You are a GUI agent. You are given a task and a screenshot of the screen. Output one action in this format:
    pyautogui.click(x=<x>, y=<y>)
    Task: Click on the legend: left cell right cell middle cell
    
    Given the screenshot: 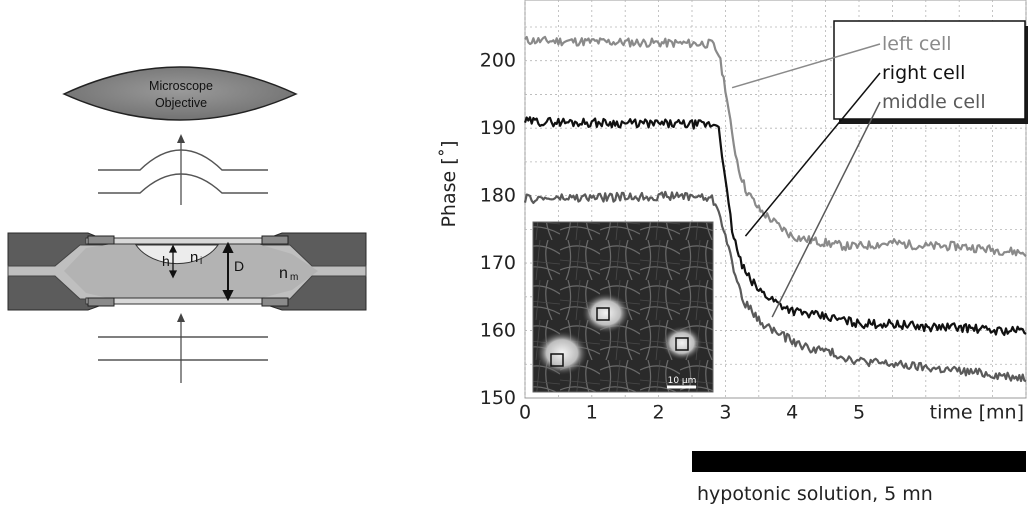 What is the action you would take?
    pyautogui.click(x=930, y=72)
    